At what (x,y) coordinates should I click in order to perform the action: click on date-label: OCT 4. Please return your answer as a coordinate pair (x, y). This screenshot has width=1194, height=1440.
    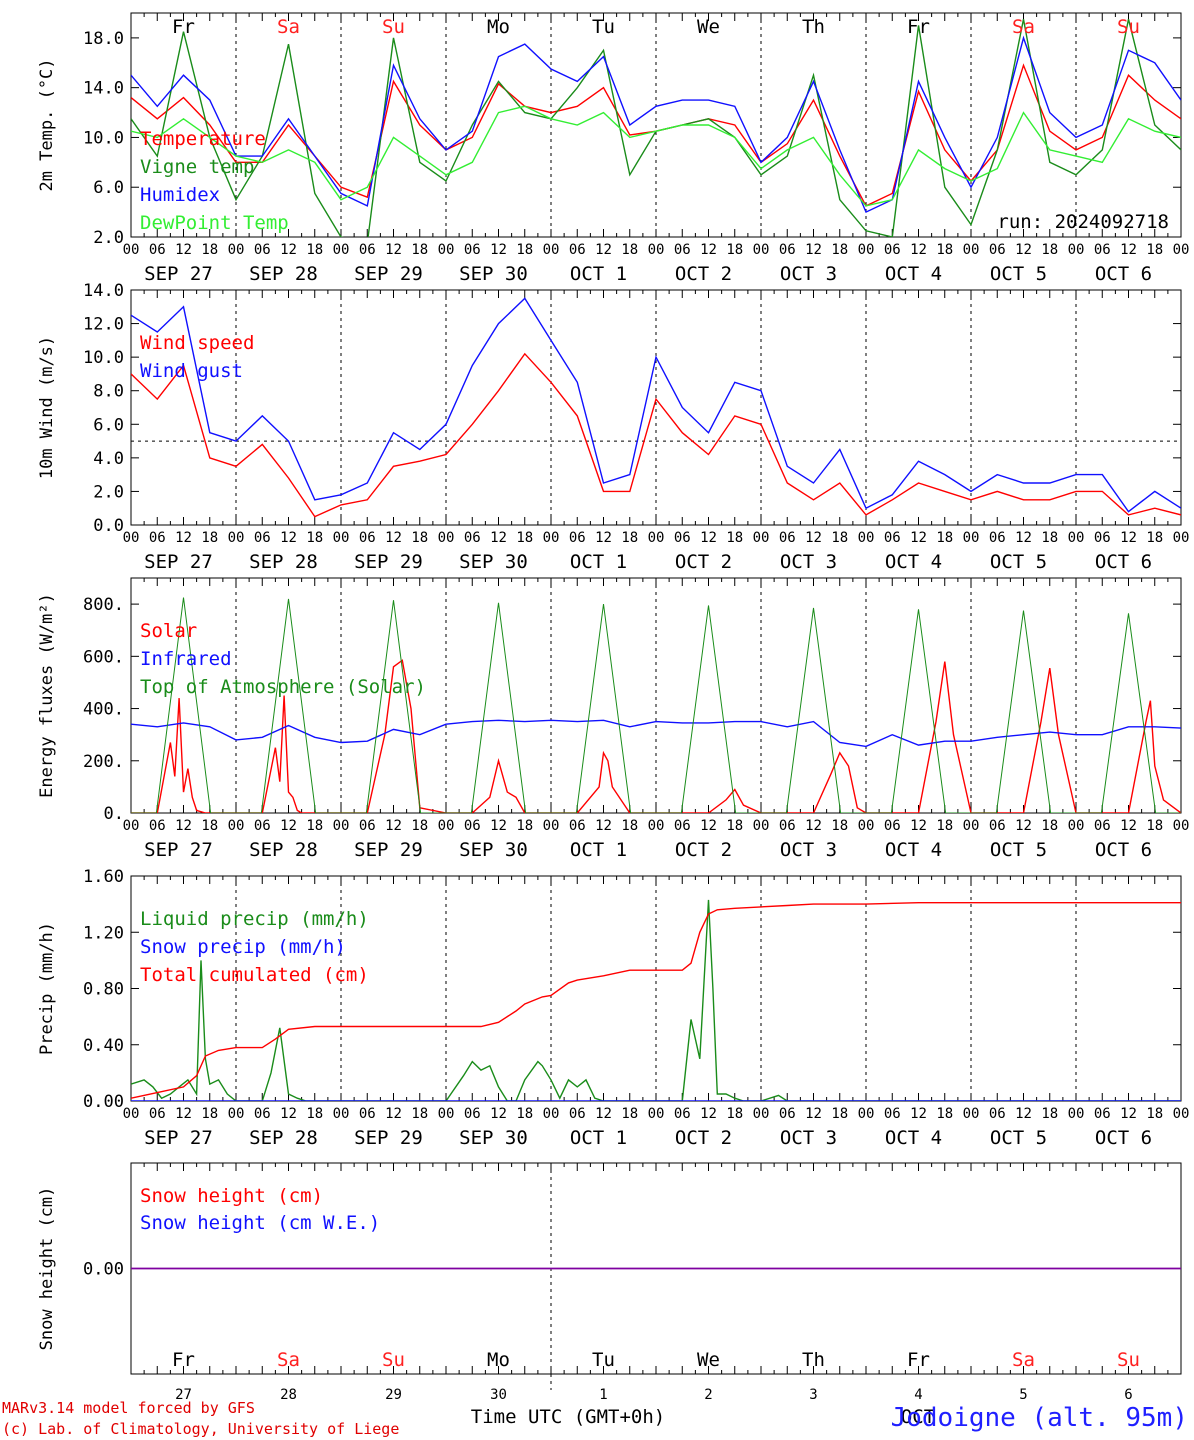
    Looking at the image, I should click on (913, 274).